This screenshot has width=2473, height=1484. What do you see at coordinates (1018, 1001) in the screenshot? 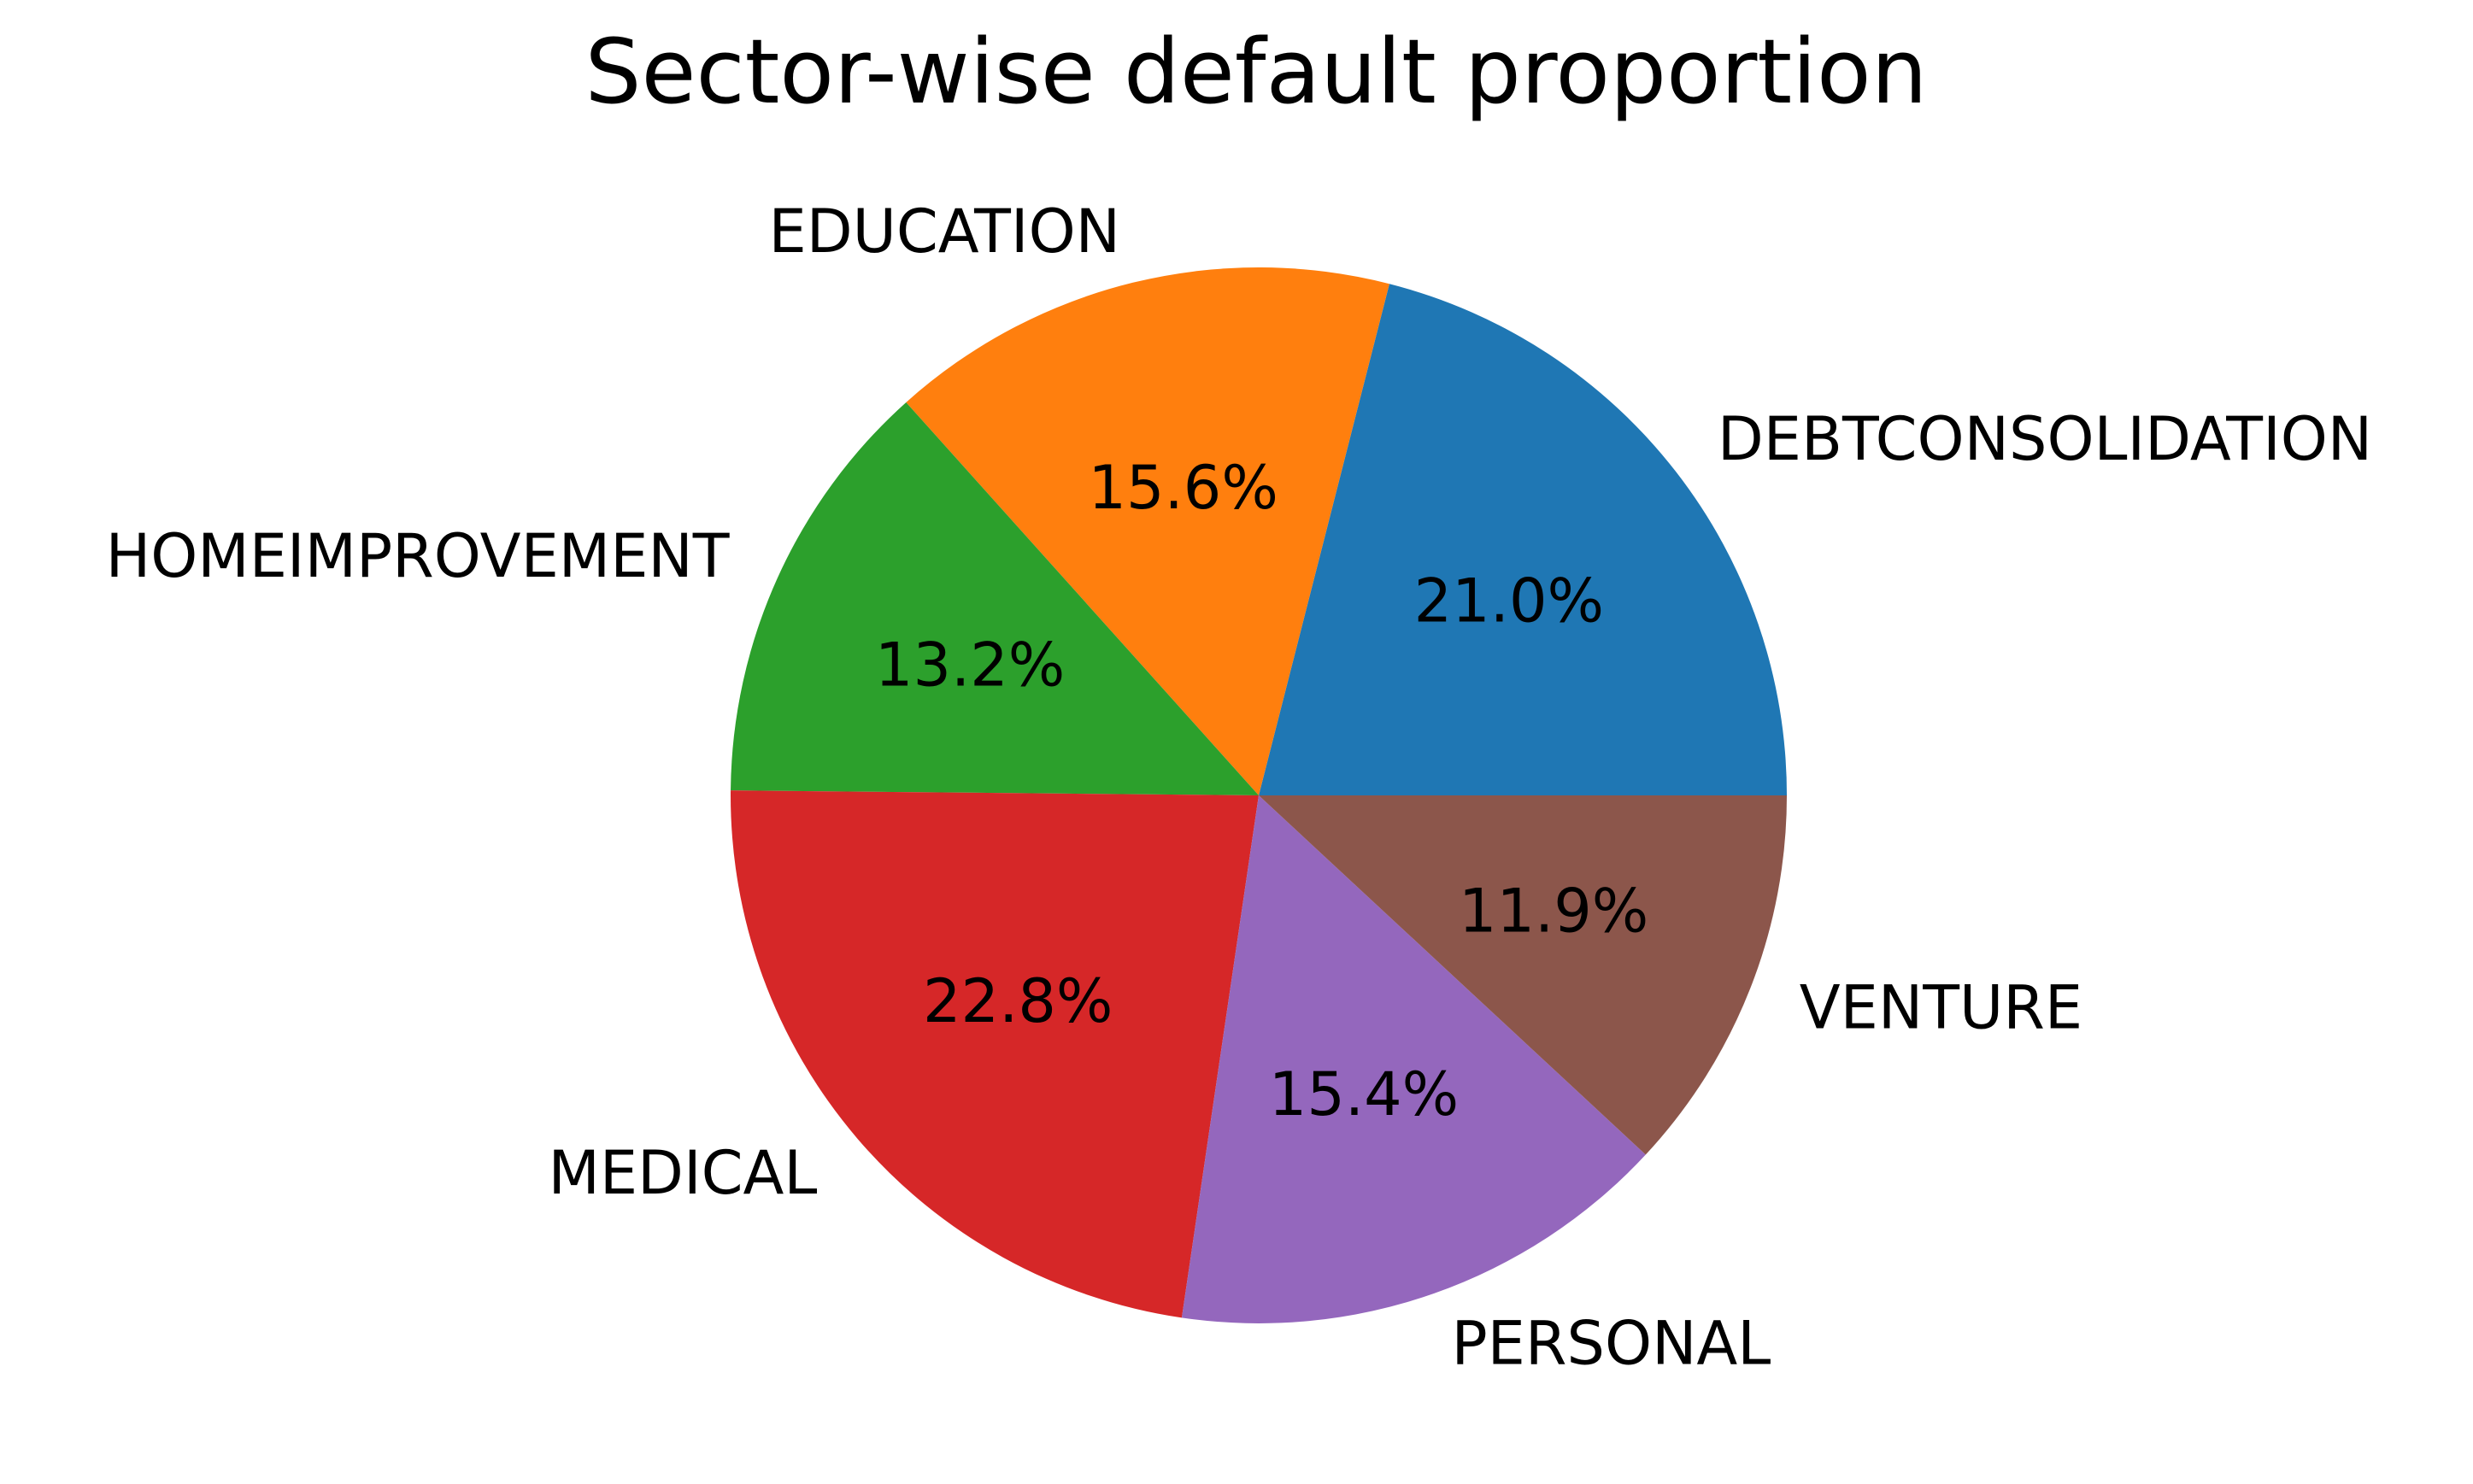
I see `slice-percent-medical: 22.8%` at bounding box center [1018, 1001].